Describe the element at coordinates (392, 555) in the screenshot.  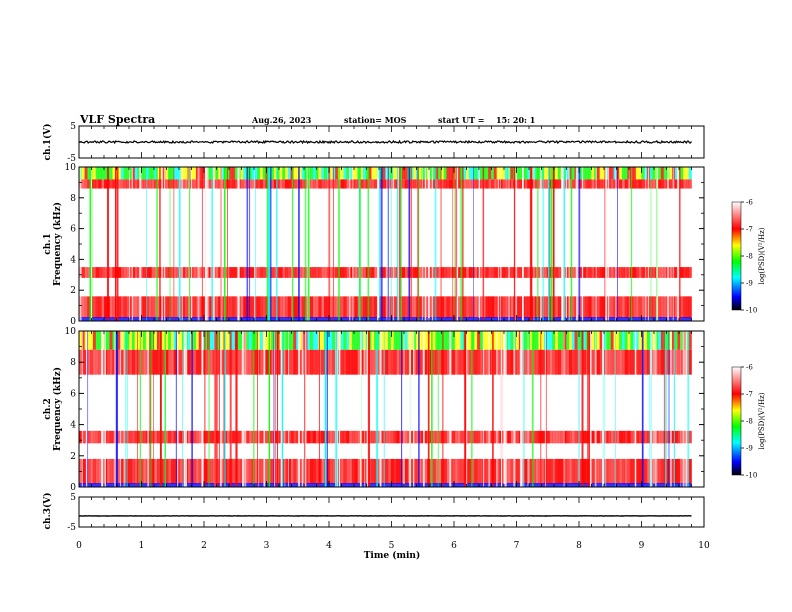
I see `x-axis-label: Time (min)` at that location.